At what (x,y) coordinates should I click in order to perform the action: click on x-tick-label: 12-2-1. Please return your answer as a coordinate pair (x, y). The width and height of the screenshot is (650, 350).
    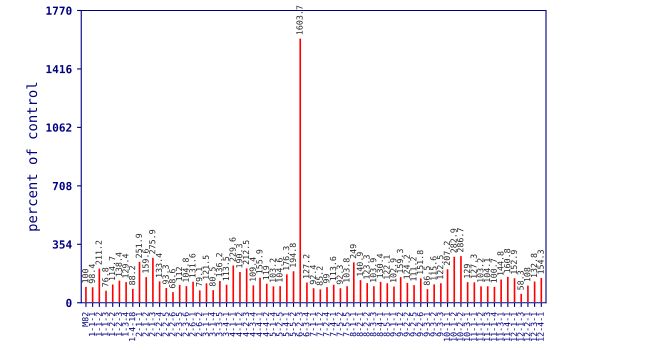
    Looking at the image, I should click on (527, 326).